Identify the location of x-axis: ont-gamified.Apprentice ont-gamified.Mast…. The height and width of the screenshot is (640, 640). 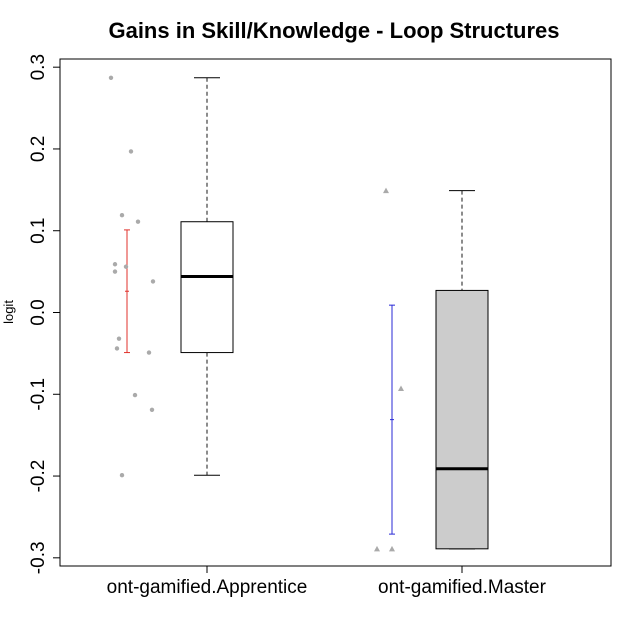
(327, 581).